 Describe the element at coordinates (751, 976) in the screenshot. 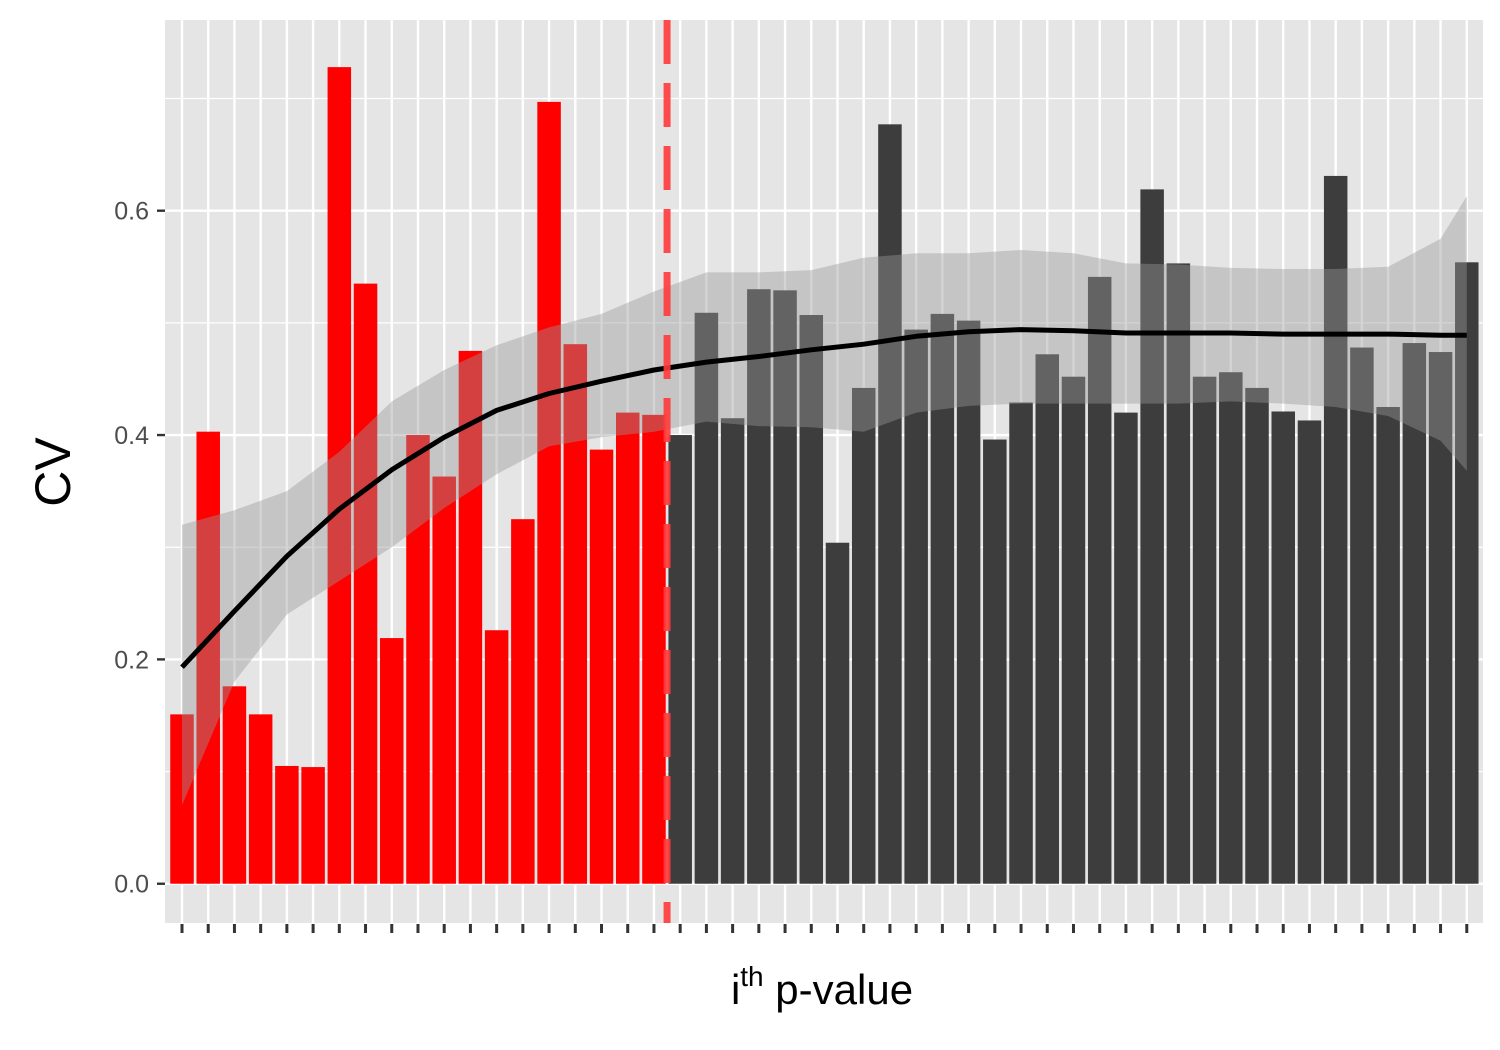

I see `x-axis-title-superscript: th` at that location.